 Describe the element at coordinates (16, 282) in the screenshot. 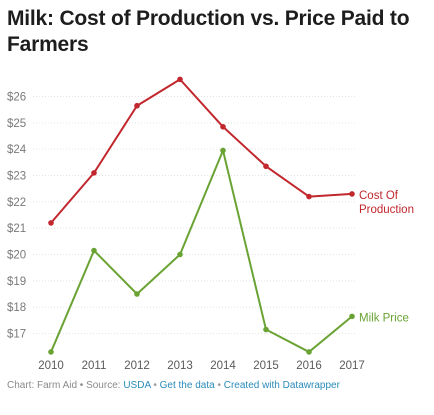

I see `y-tick-label: $19` at that location.